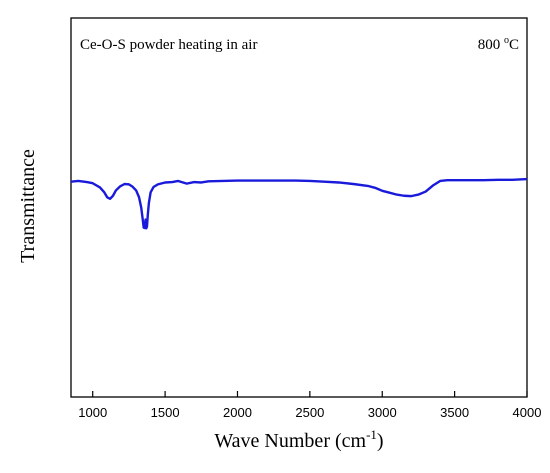  What do you see at coordinates (382, 412) in the screenshot?
I see `x-tick-label: 3000` at bounding box center [382, 412].